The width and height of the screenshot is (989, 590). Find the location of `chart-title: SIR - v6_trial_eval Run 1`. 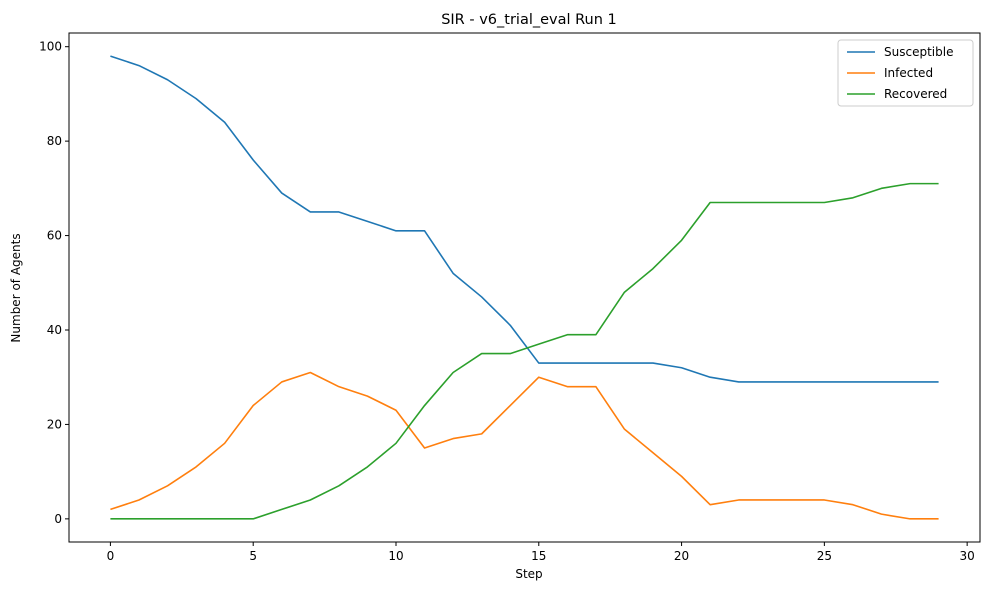

chart-title: SIR - v6_trial_eval Run 1 is located at coordinates (529, 20).